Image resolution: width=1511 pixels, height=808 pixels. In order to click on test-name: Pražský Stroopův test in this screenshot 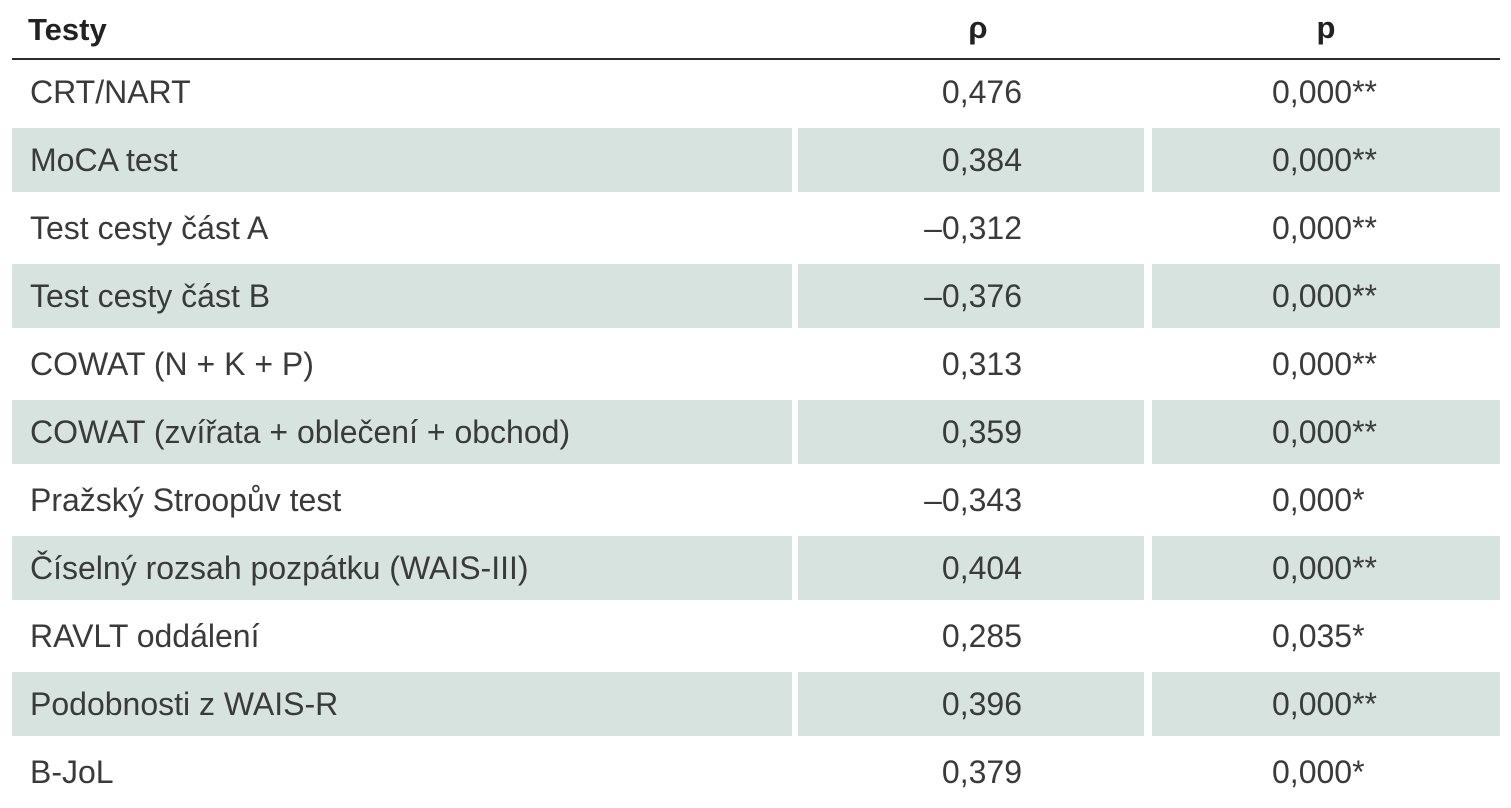, I will do `click(186, 500)`.